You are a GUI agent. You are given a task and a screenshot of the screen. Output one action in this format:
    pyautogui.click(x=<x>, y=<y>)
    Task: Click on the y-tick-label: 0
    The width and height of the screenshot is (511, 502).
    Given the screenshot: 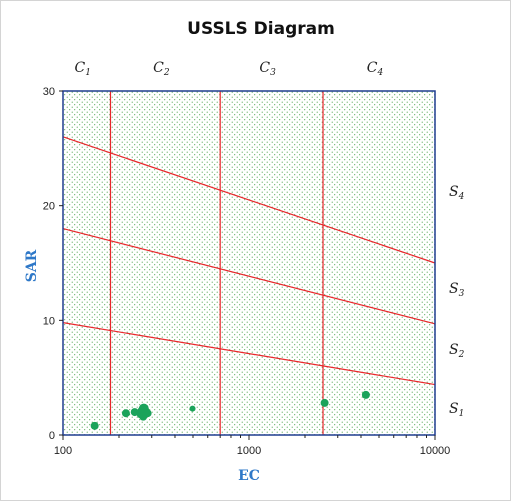 What is the action you would take?
    pyautogui.click(x=52, y=436)
    